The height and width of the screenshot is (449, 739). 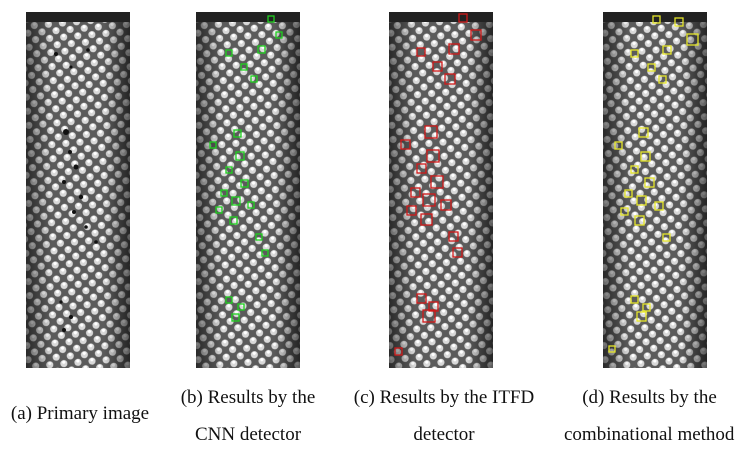 I want to click on cnn-detection-boxes, so click(x=246, y=168).